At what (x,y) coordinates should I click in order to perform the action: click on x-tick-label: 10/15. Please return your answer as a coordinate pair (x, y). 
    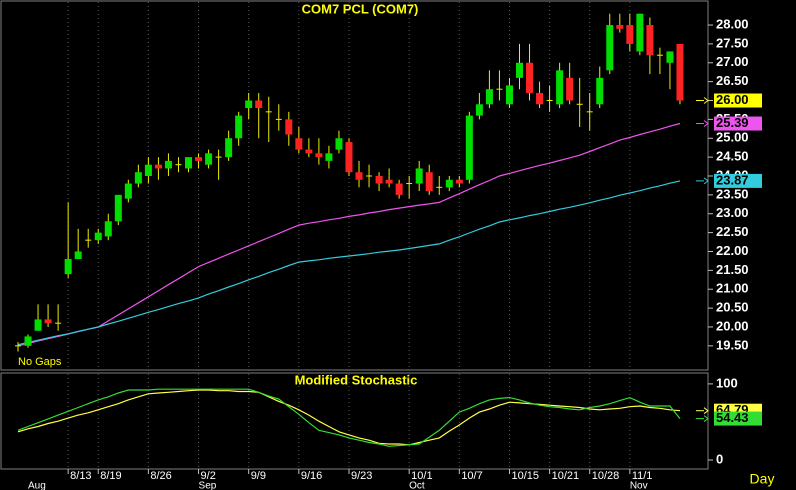
    Looking at the image, I should click on (525, 476).